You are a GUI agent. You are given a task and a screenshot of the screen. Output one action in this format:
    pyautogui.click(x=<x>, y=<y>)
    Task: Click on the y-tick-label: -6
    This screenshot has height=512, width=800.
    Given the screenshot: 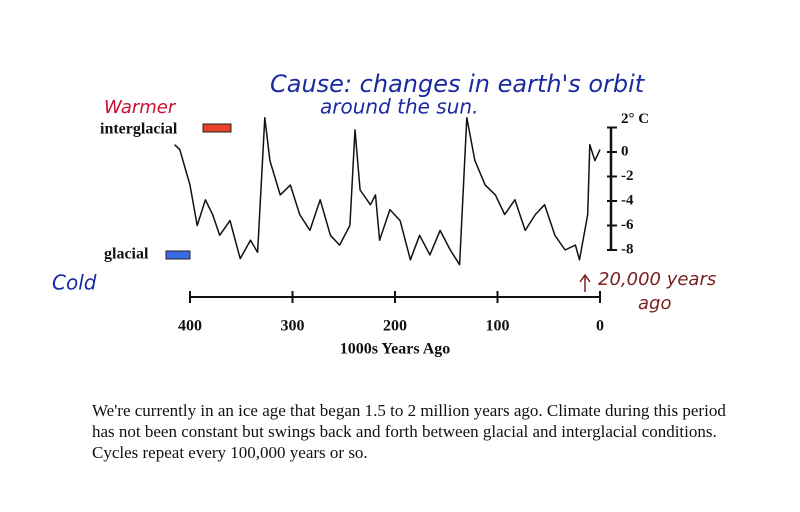 What is the action you would take?
    pyautogui.click(x=627, y=225)
    